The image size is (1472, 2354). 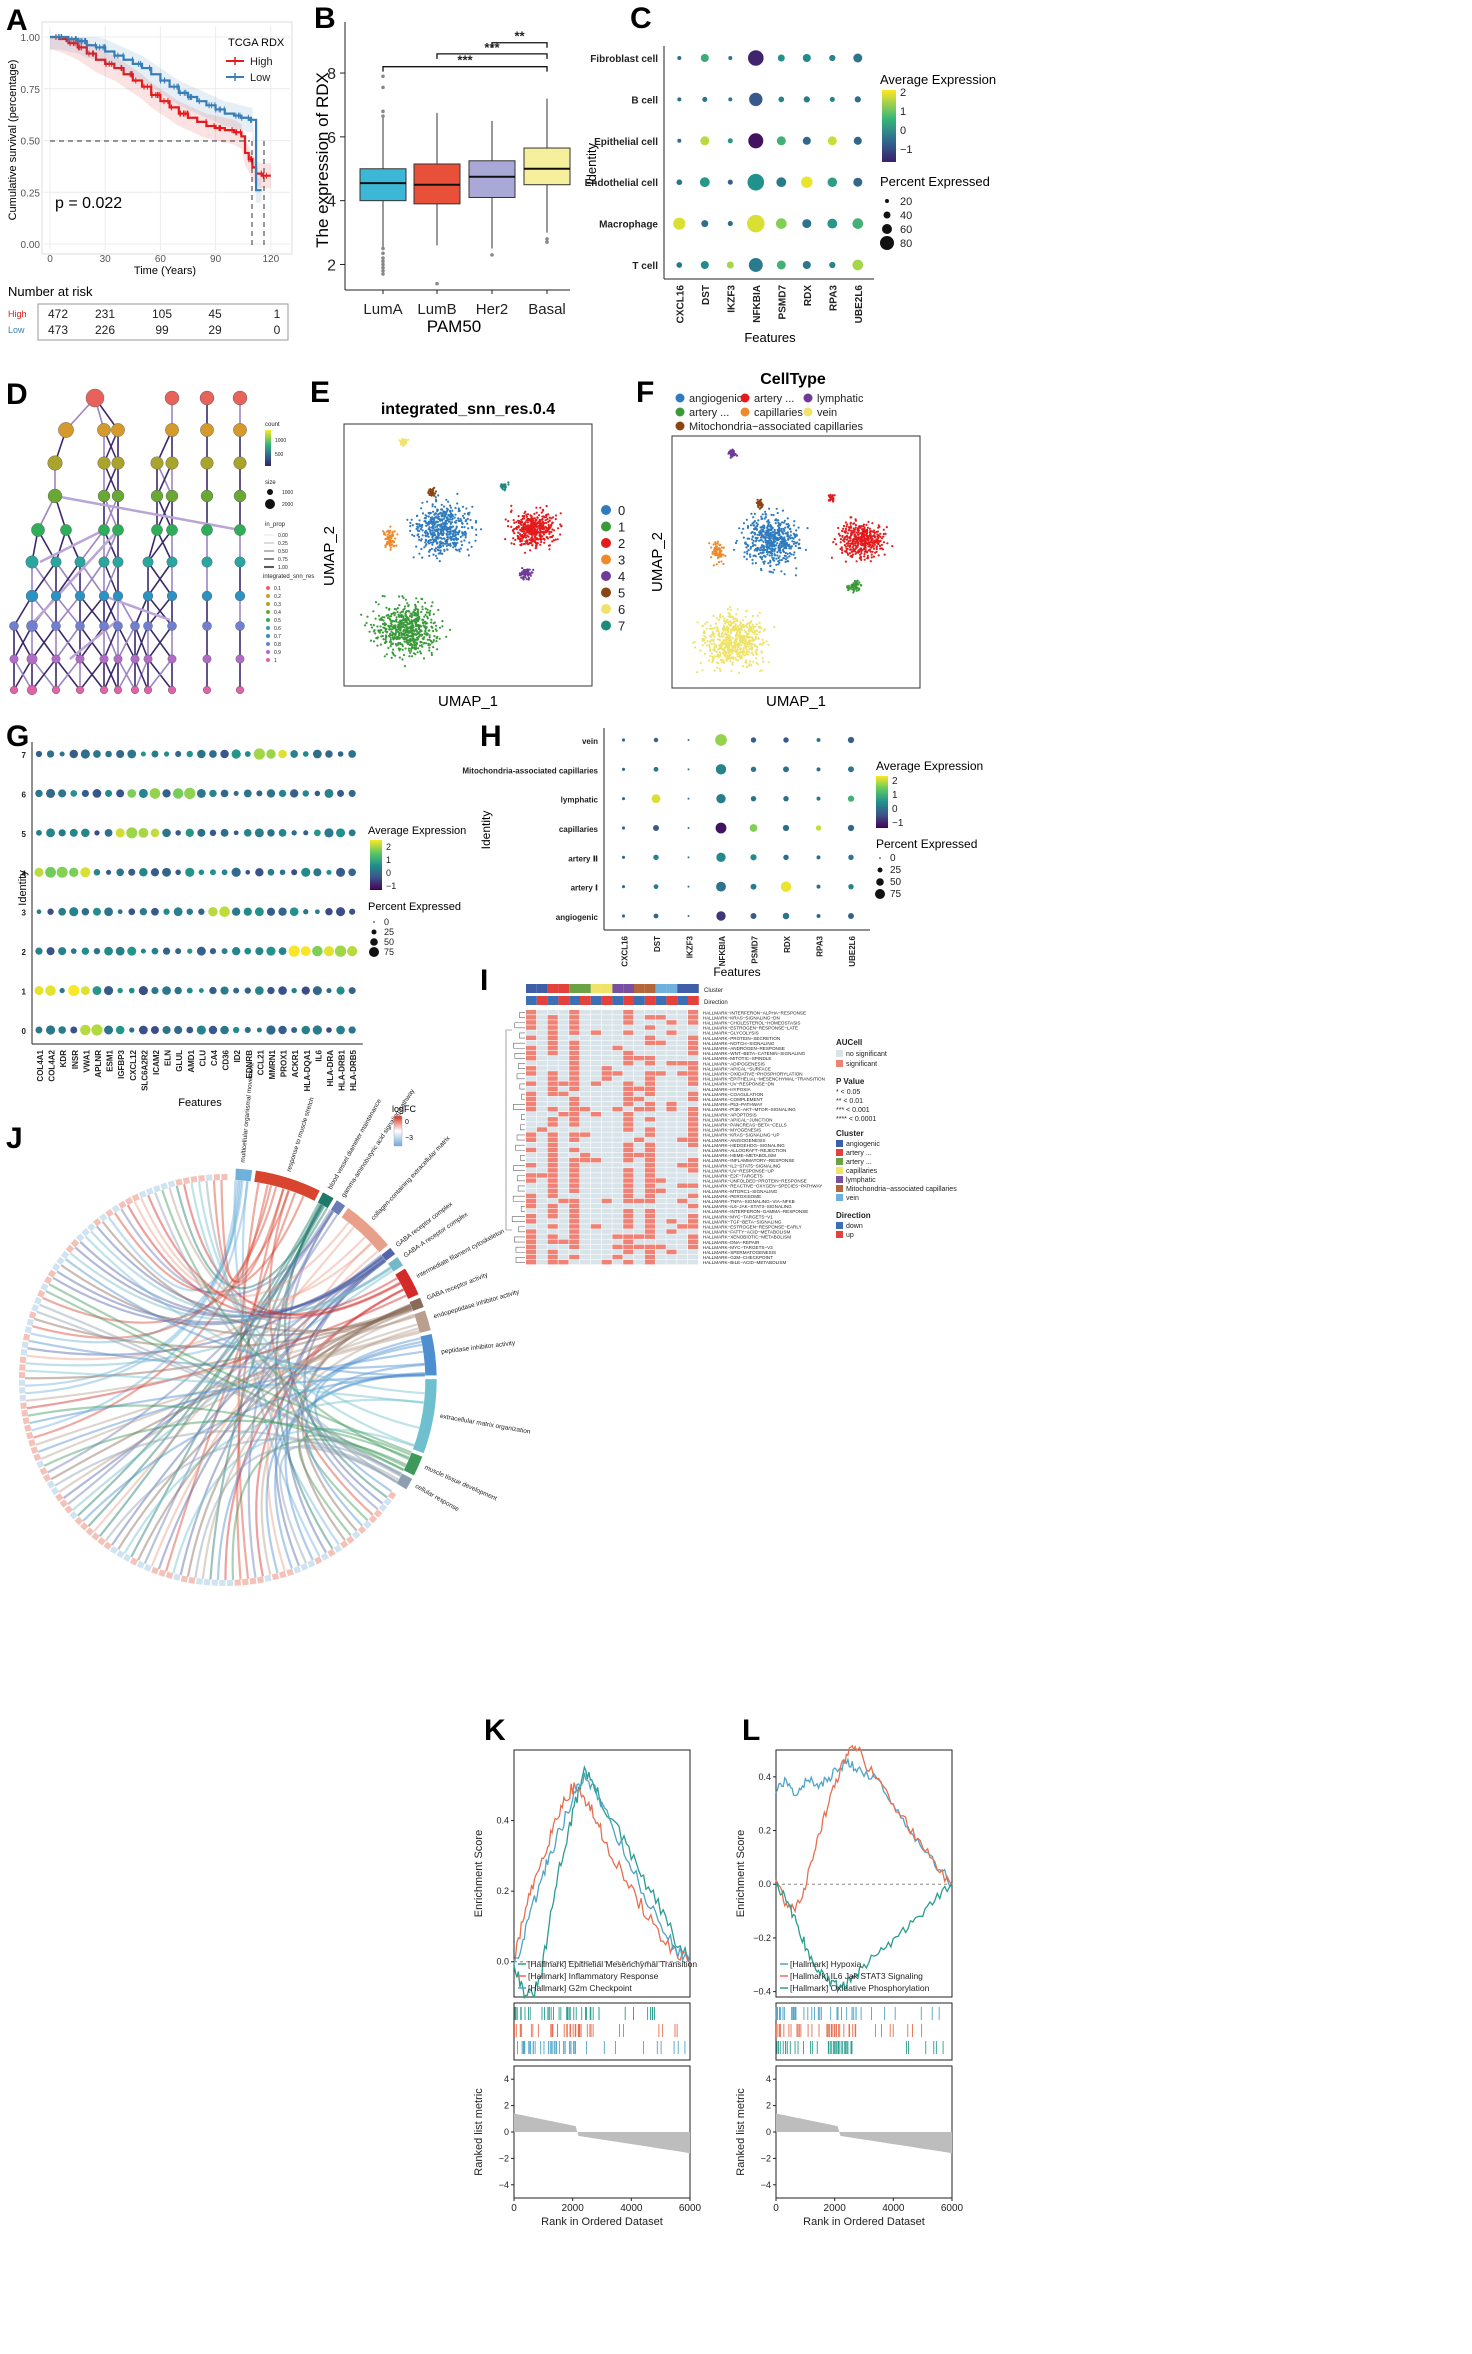 What do you see at coordinates (776, 427) in the screenshot?
I see `umap-f-legend-label: Mitochondria−associated capillaries` at bounding box center [776, 427].